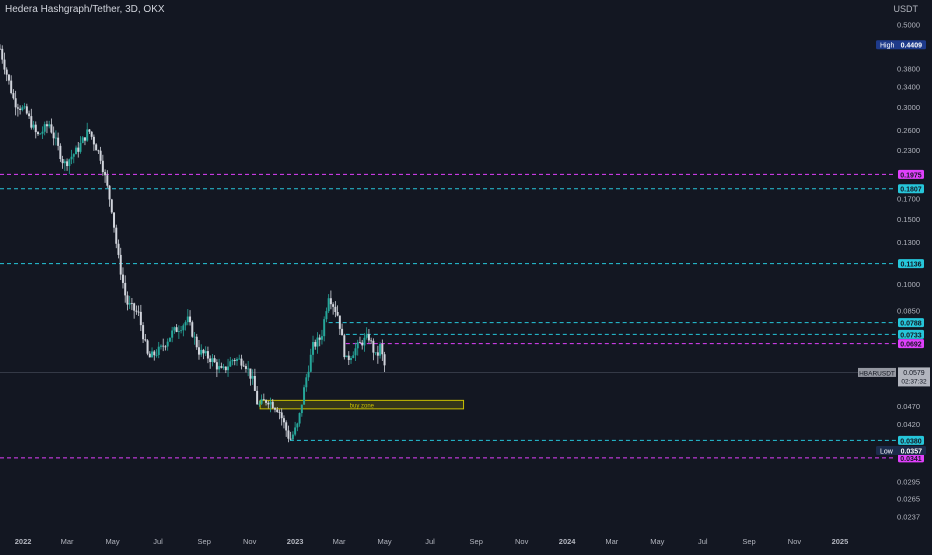 Image resolution: width=932 pixels, height=555 pixels. What do you see at coordinates (112, 541) in the screenshot?
I see `x-tick-label: May` at bounding box center [112, 541].